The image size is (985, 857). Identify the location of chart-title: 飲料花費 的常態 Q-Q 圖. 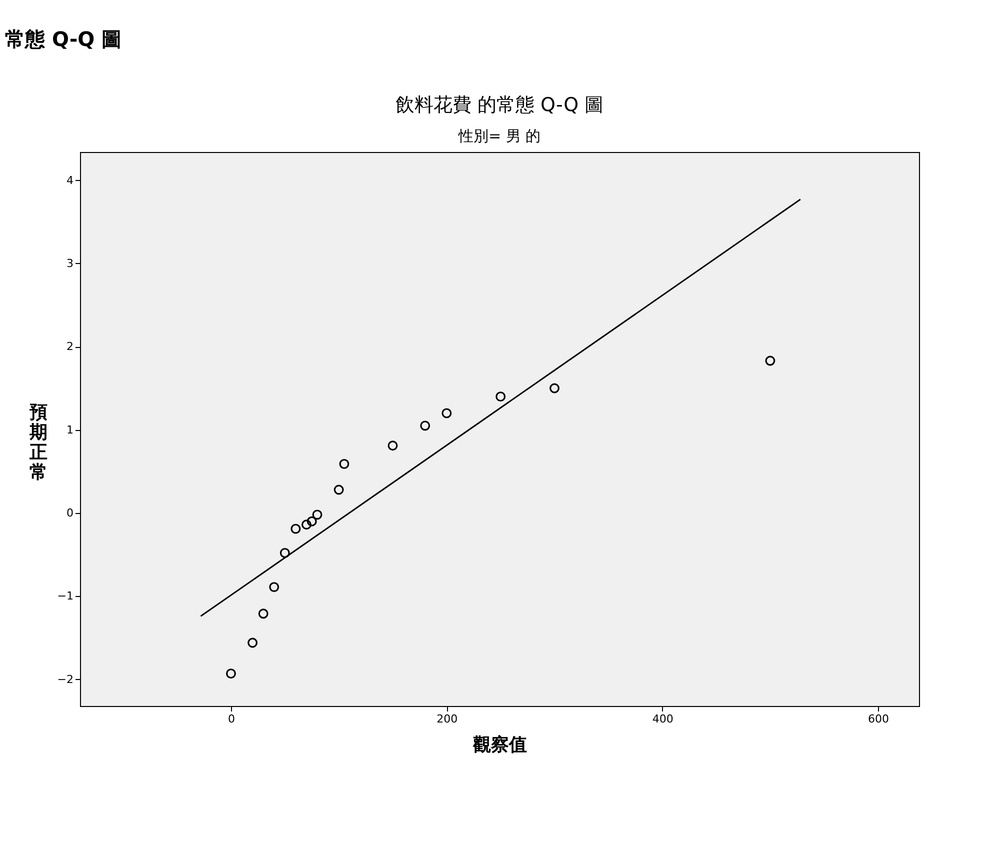
(499, 105).